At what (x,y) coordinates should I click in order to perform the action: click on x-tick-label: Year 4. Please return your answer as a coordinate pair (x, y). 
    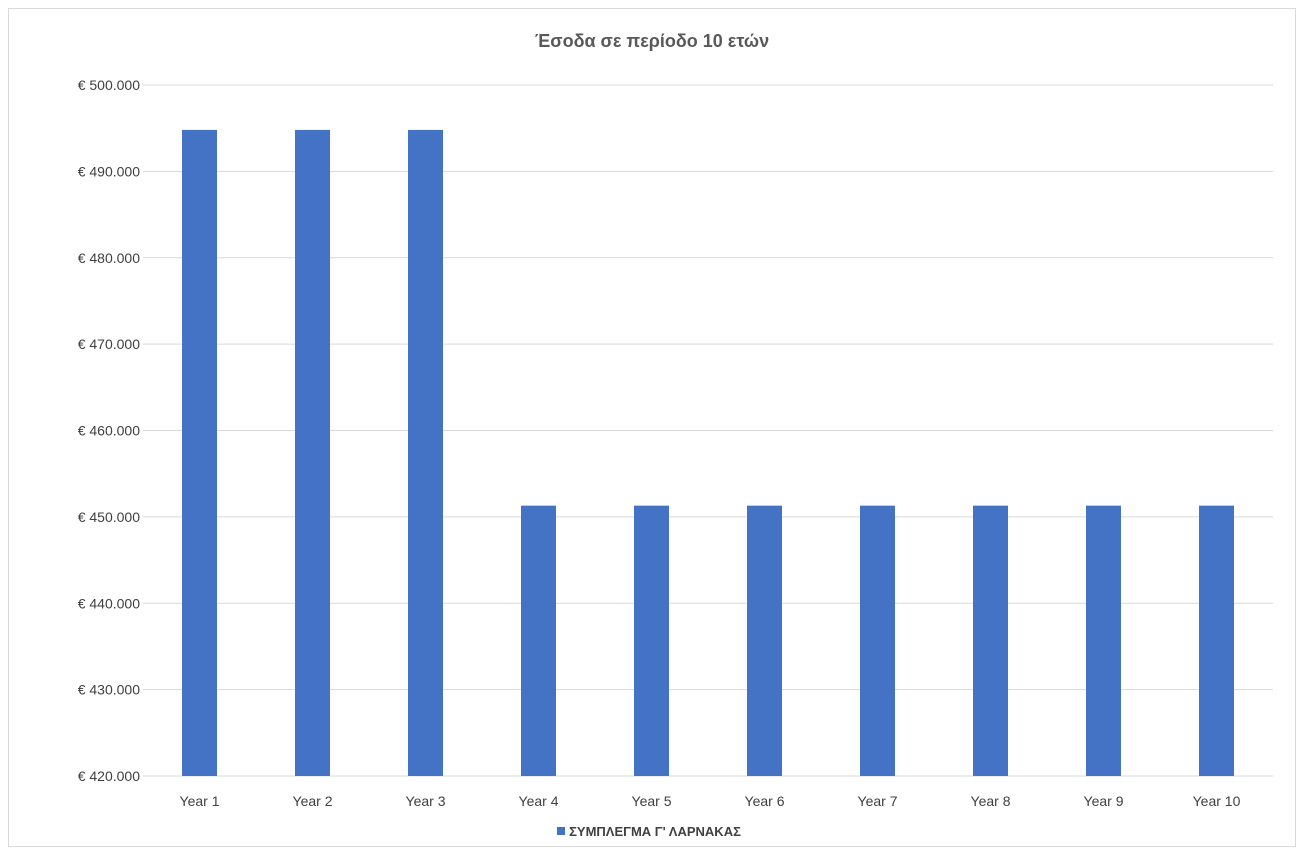
    Looking at the image, I should click on (539, 801).